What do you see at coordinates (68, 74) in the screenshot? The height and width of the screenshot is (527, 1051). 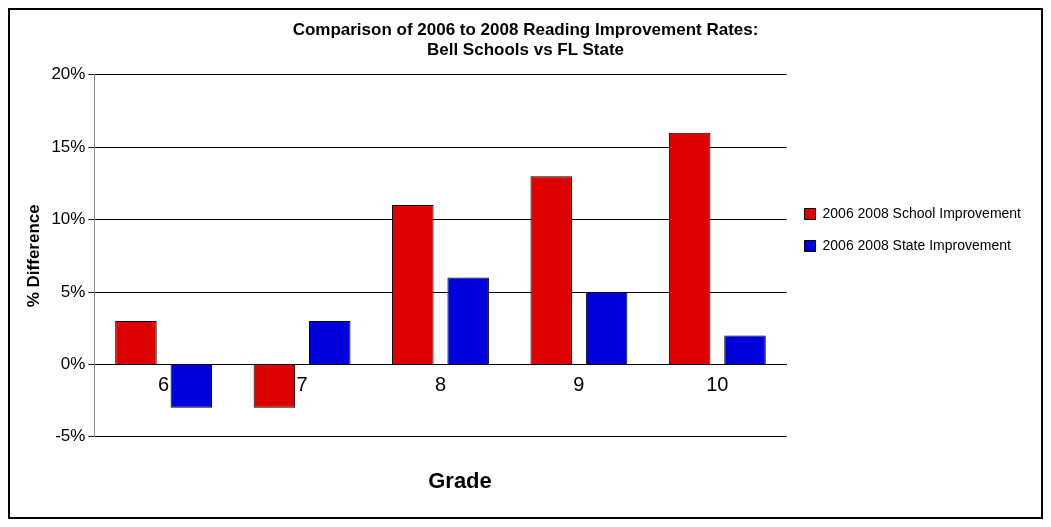 I see `y-tick-label: 20%` at bounding box center [68, 74].